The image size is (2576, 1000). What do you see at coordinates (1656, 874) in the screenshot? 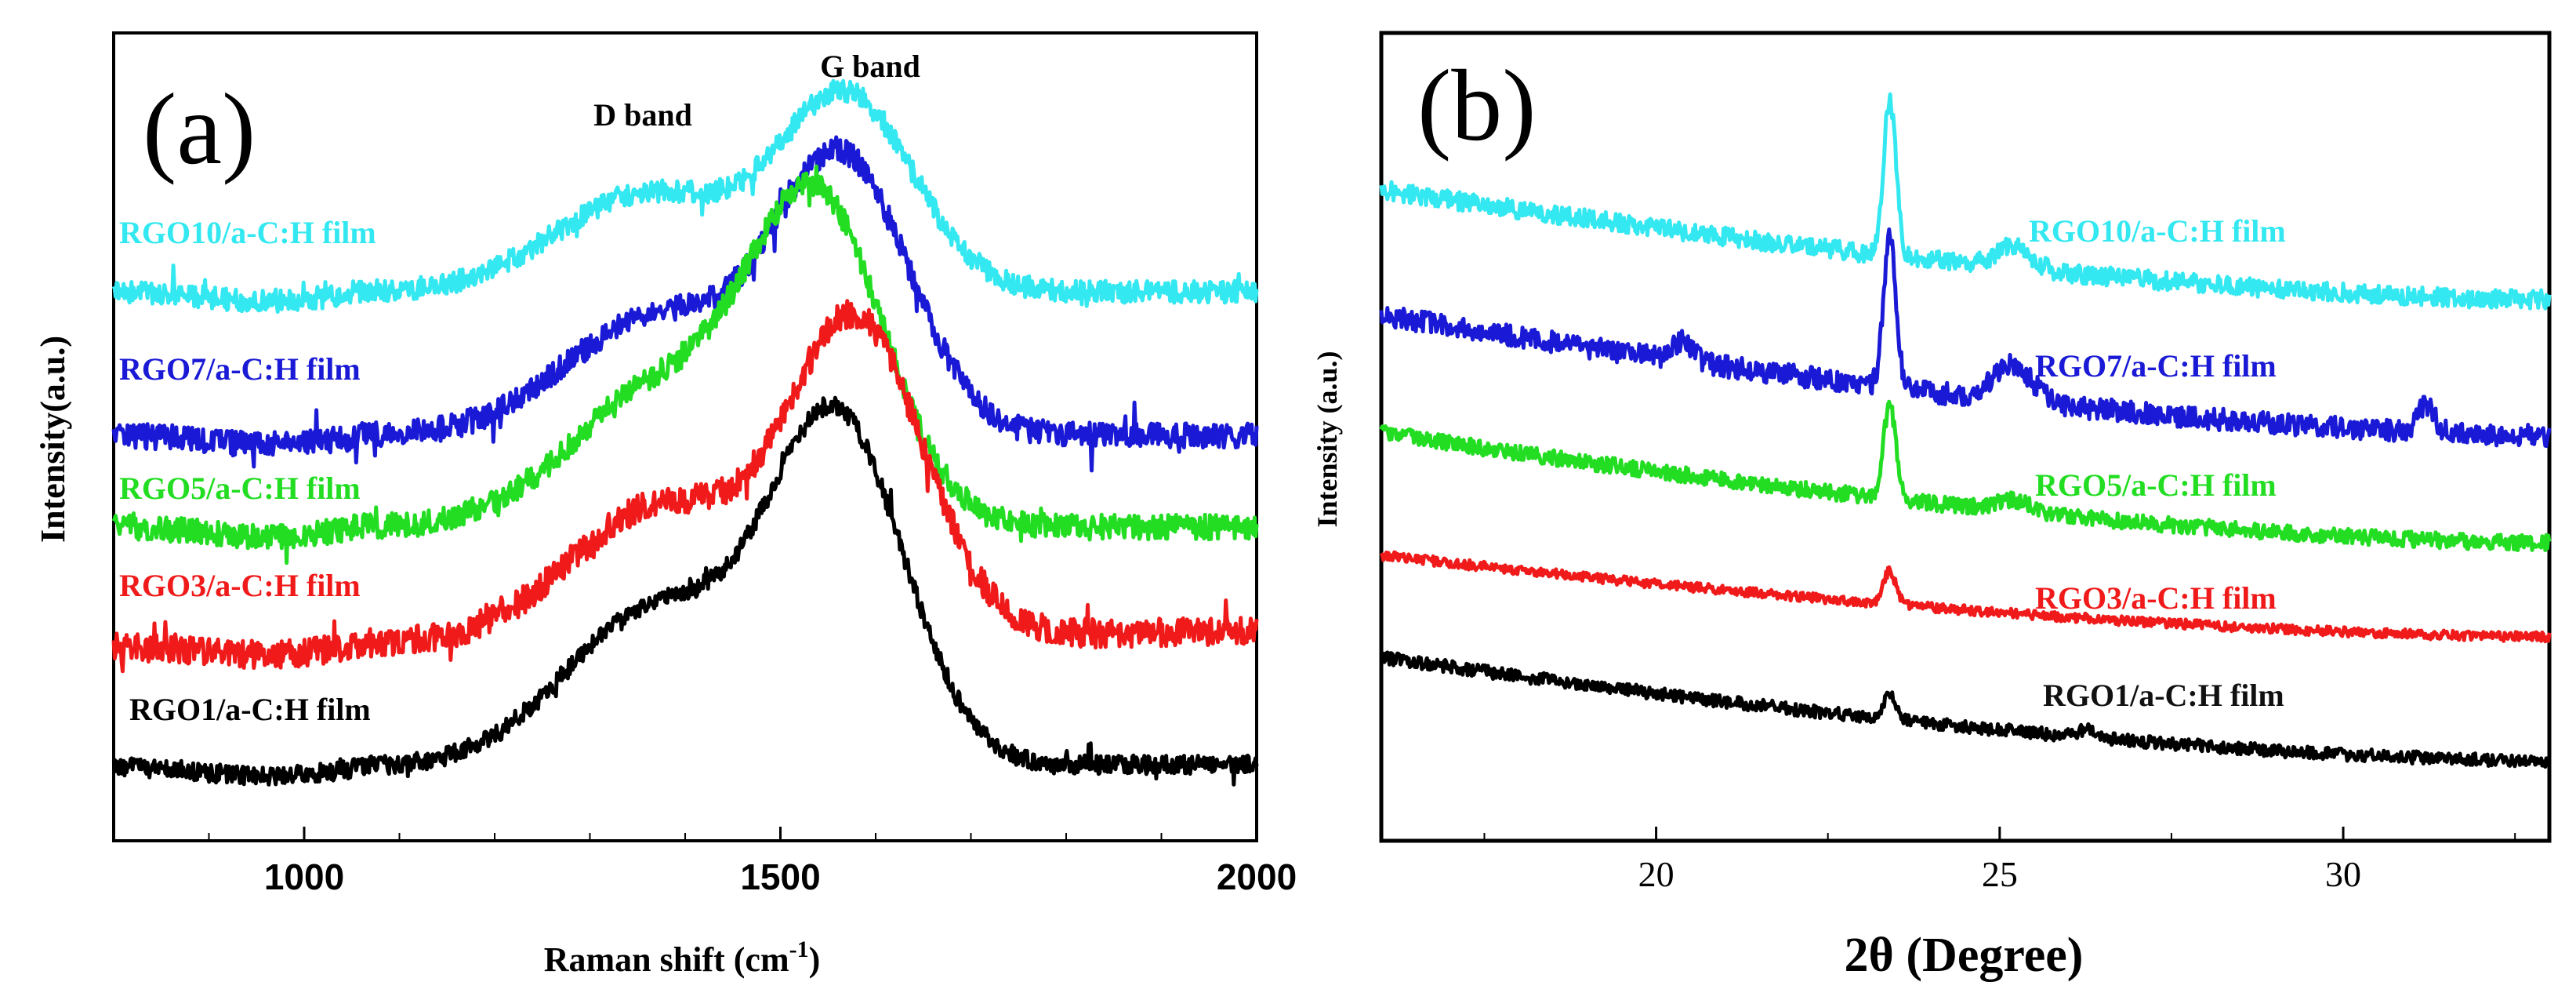
I see `xrd-x-tick-label: 20` at bounding box center [1656, 874].